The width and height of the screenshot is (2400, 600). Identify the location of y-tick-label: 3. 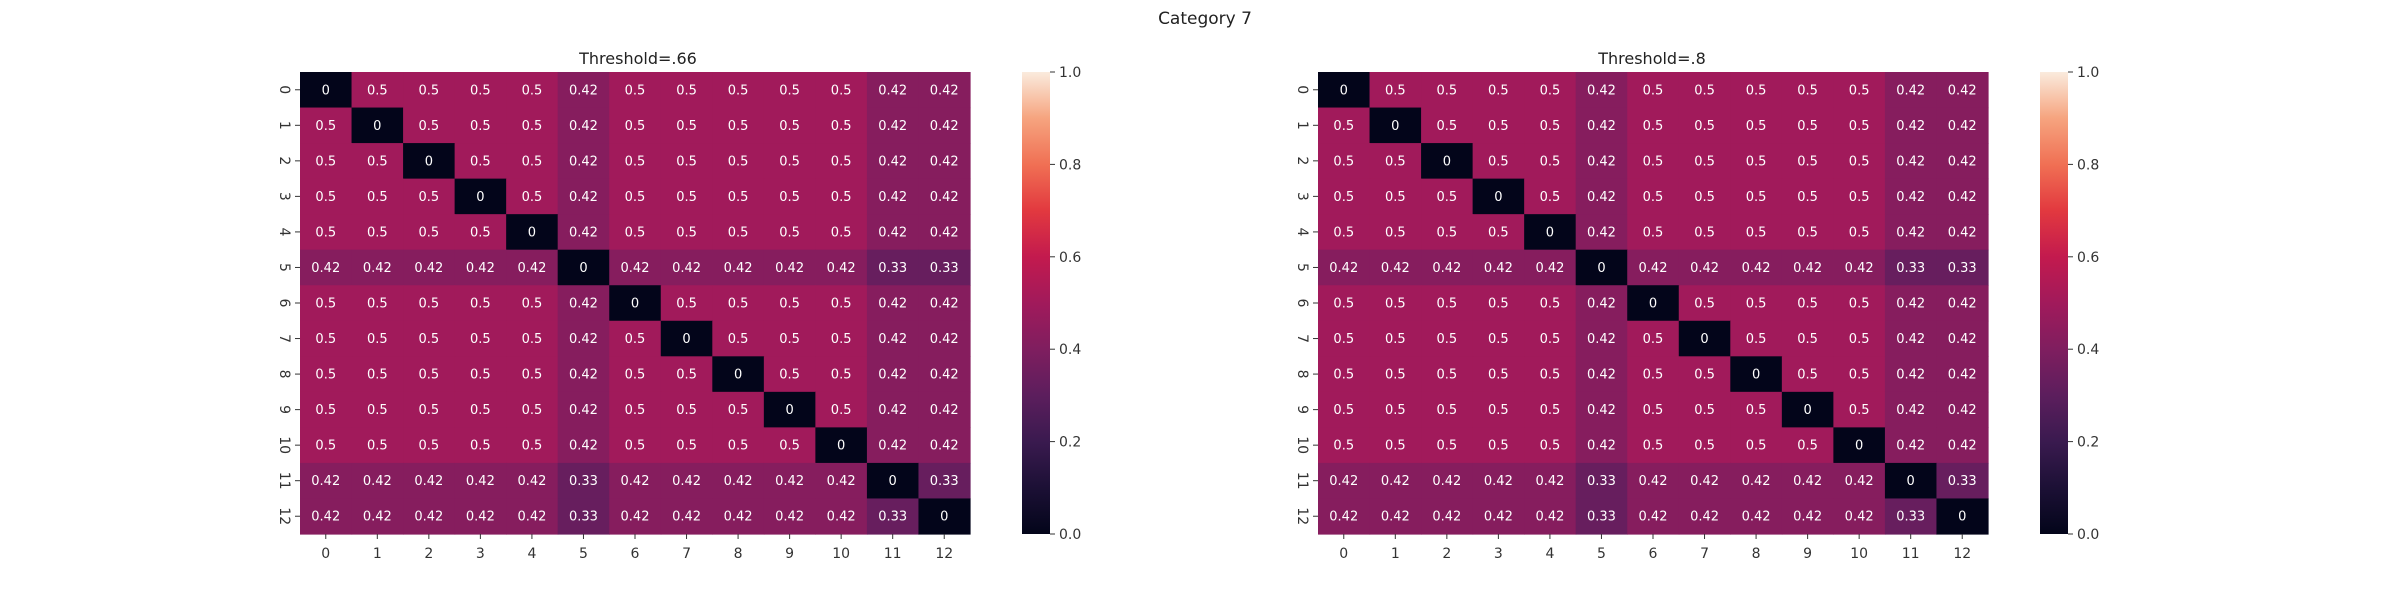
(1302, 196).